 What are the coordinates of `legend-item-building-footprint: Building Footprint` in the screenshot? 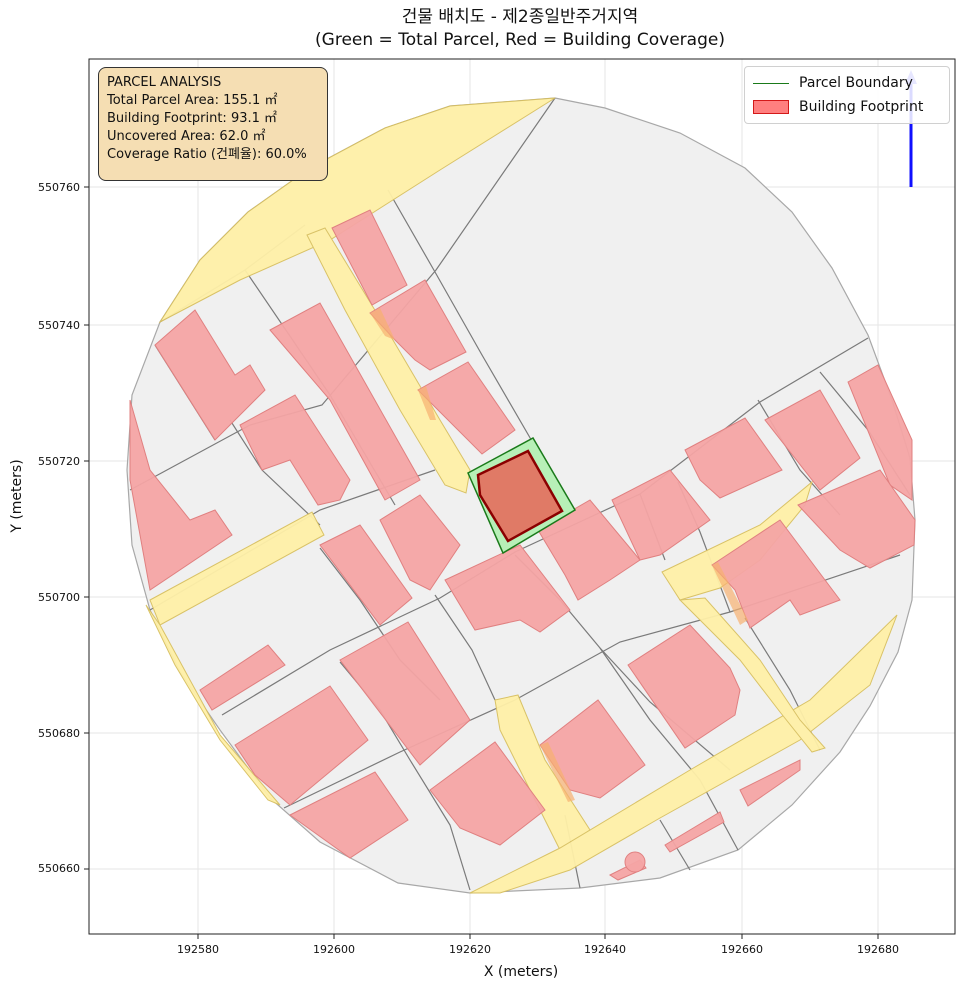 It's located at (838, 107).